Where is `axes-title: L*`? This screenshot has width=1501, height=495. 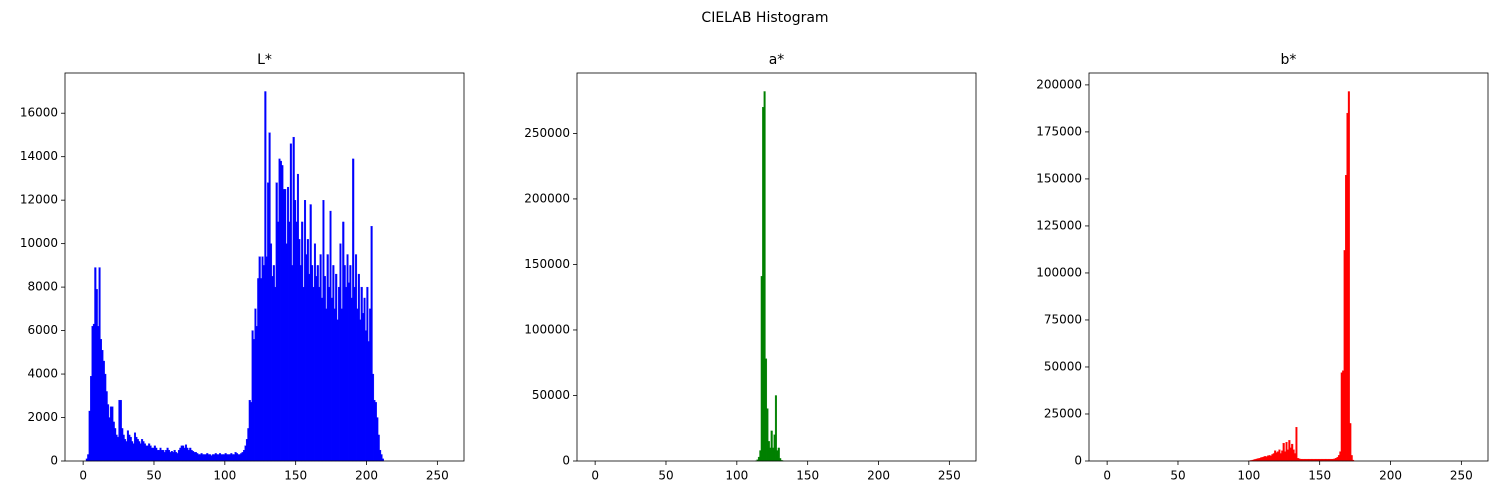 axes-title: L* is located at coordinates (264, 60).